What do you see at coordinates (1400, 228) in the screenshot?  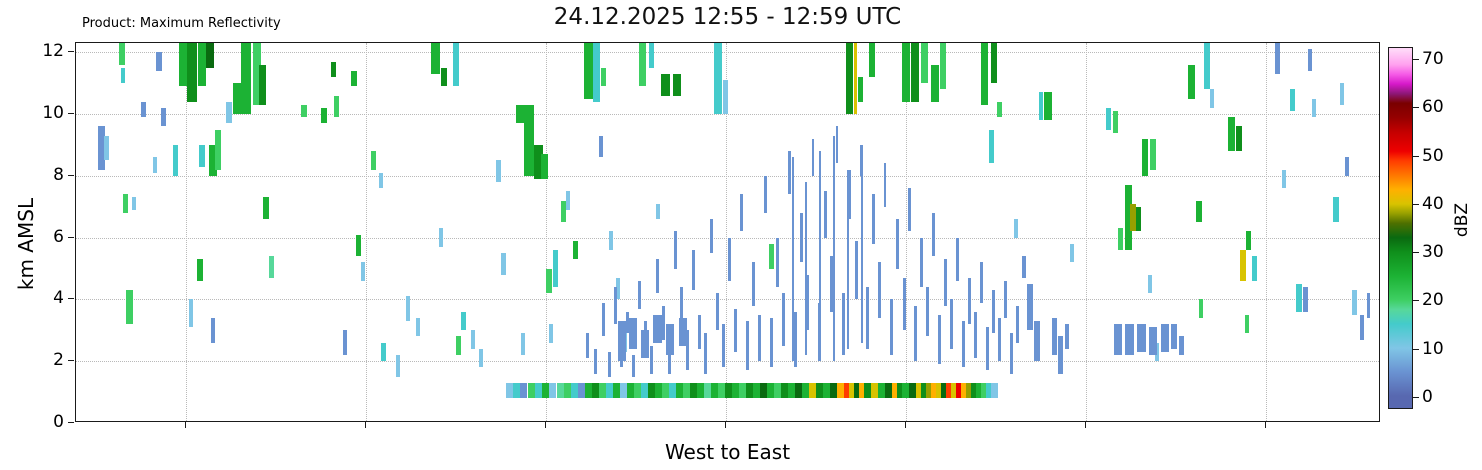 I see `colorbar` at bounding box center [1400, 228].